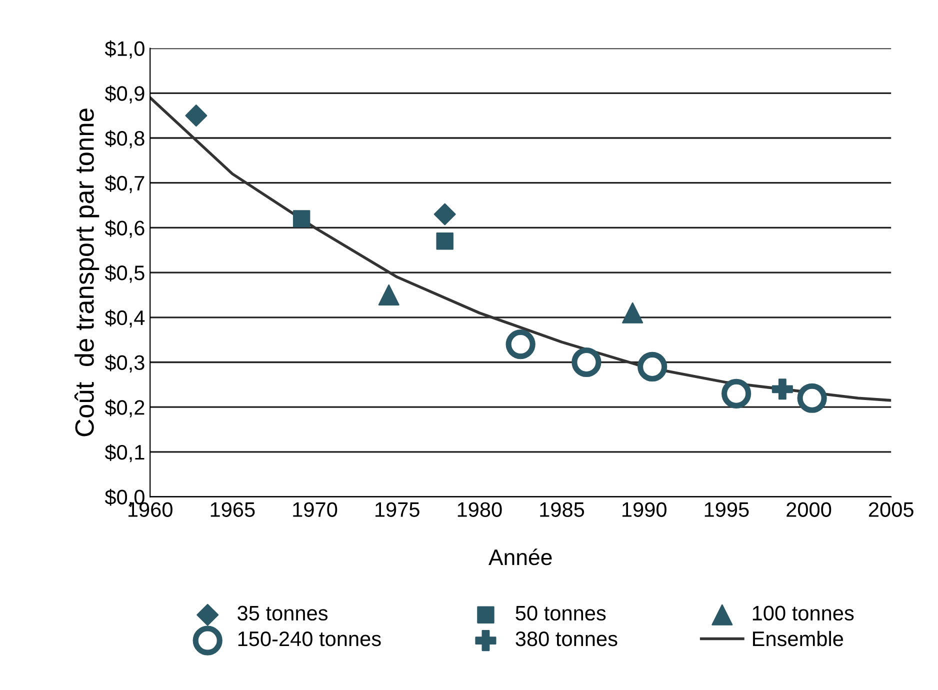 The height and width of the screenshot is (690, 938). I want to click on x-tick-label: 1995, so click(726, 509).